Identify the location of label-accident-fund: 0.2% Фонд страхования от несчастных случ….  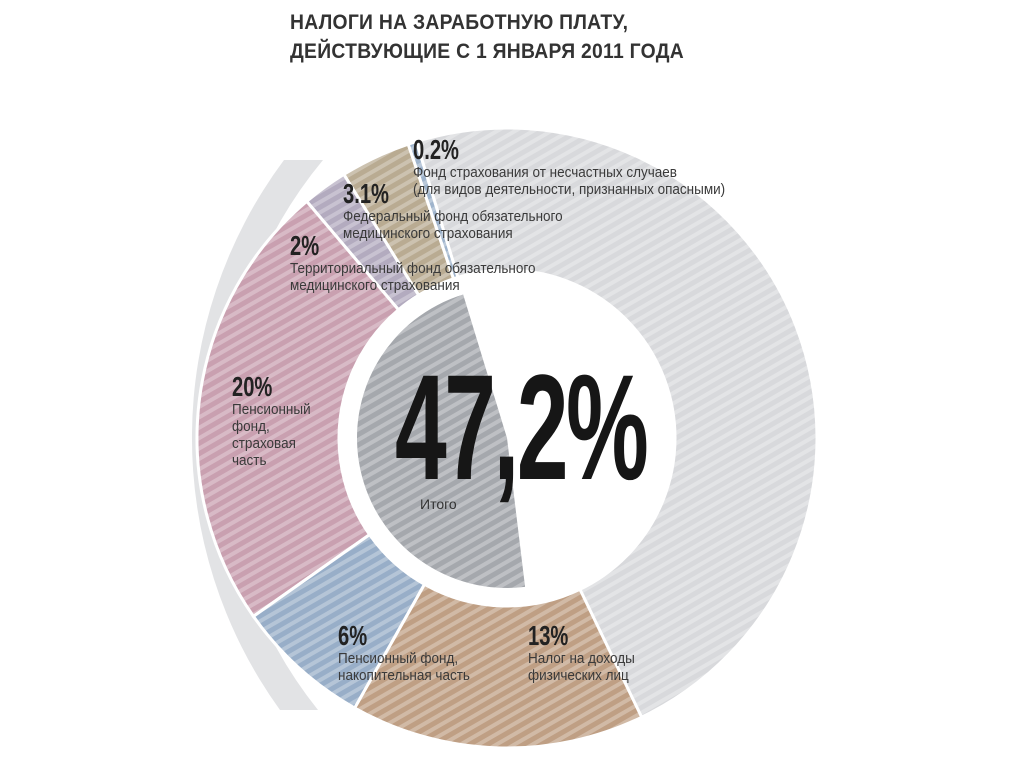
(569, 166).